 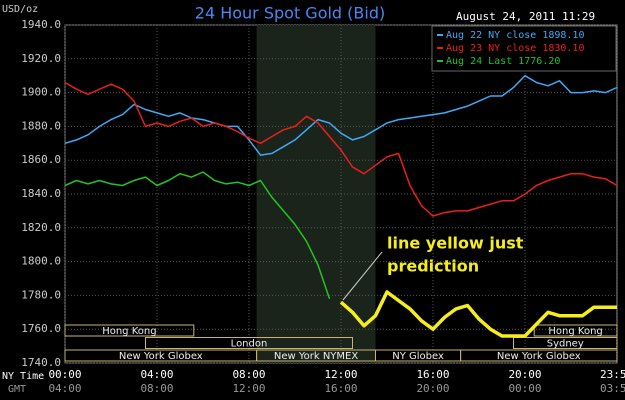 What do you see at coordinates (432, 388) in the screenshot?
I see `x2-tick-label: 20:00` at bounding box center [432, 388].